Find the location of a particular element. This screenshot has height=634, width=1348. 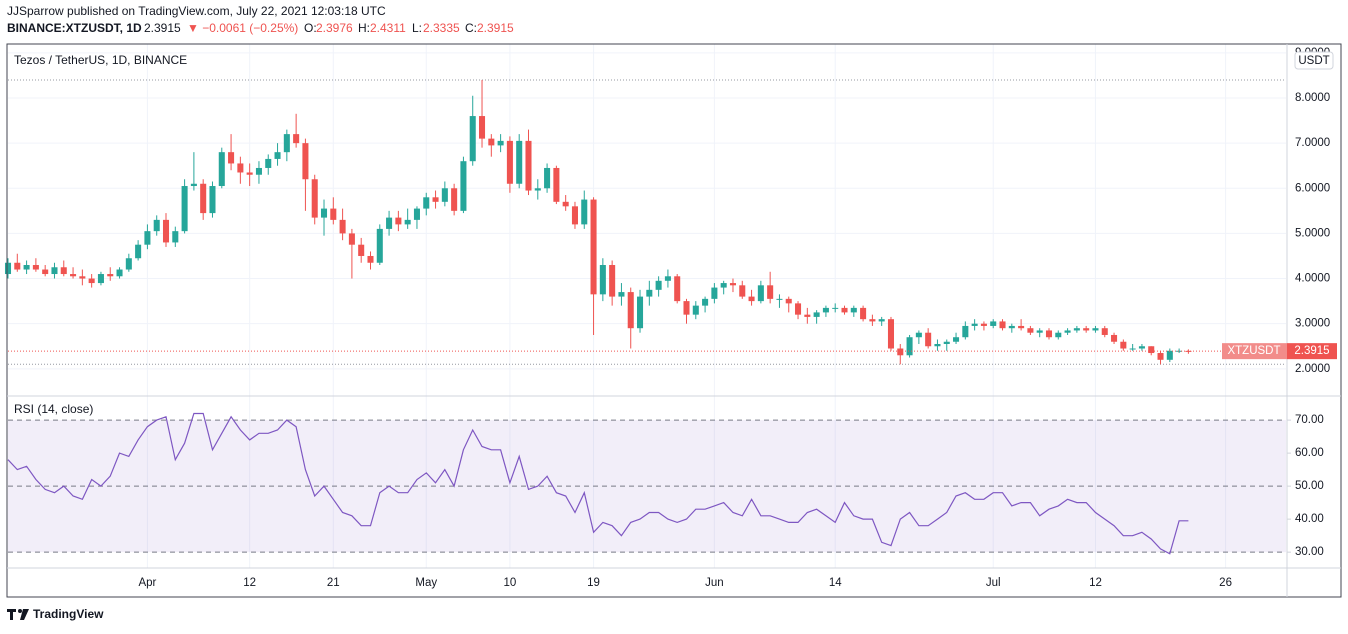

y-tick-label: 6.0000 is located at coordinates (1312, 188).